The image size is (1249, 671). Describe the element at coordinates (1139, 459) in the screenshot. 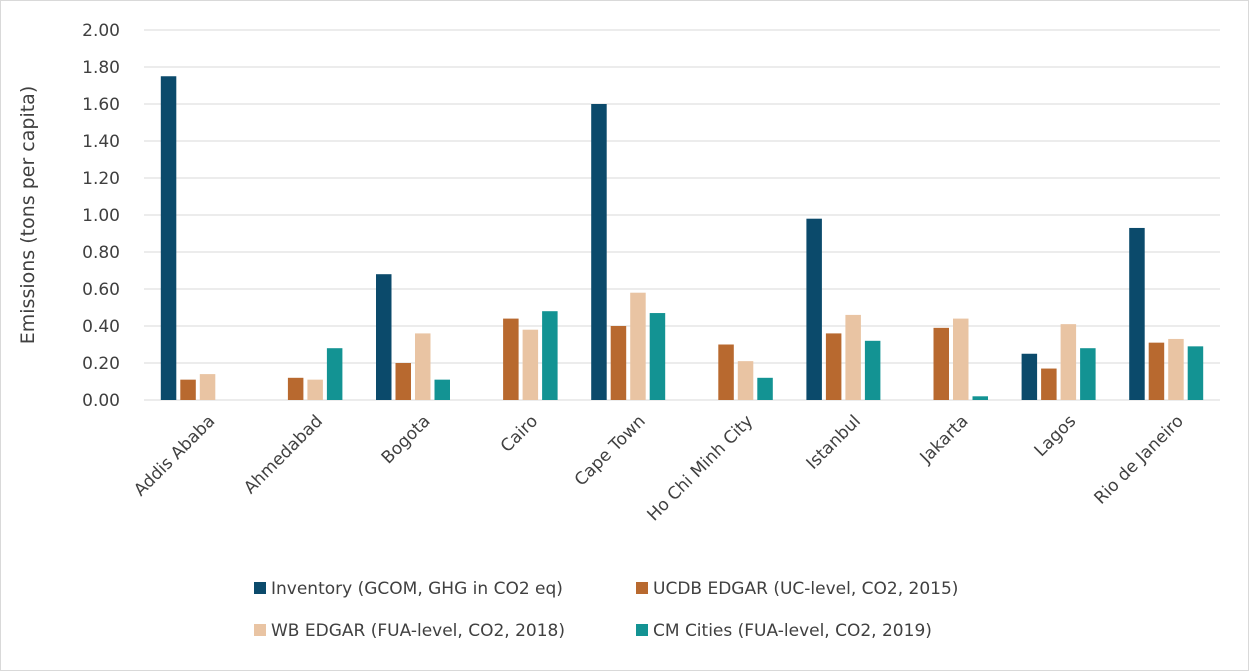

I see `x-tick-label: Rio de Janeiro` at that location.